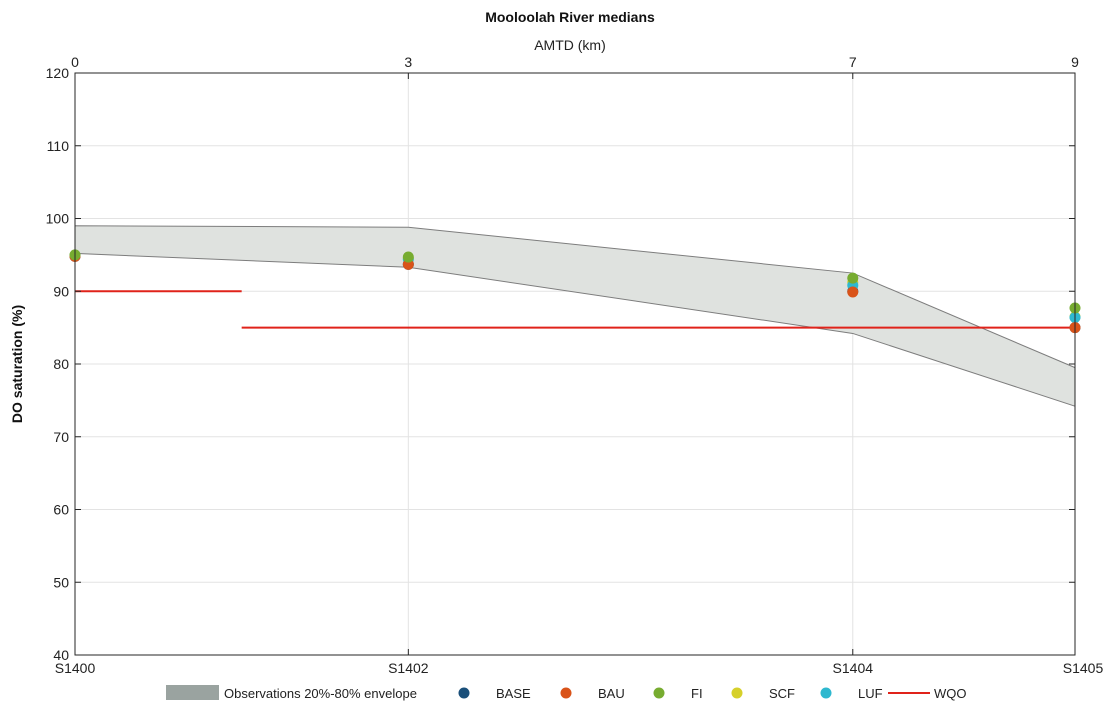  What do you see at coordinates (853, 292) in the screenshot?
I see `point-bau` at bounding box center [853, 292].